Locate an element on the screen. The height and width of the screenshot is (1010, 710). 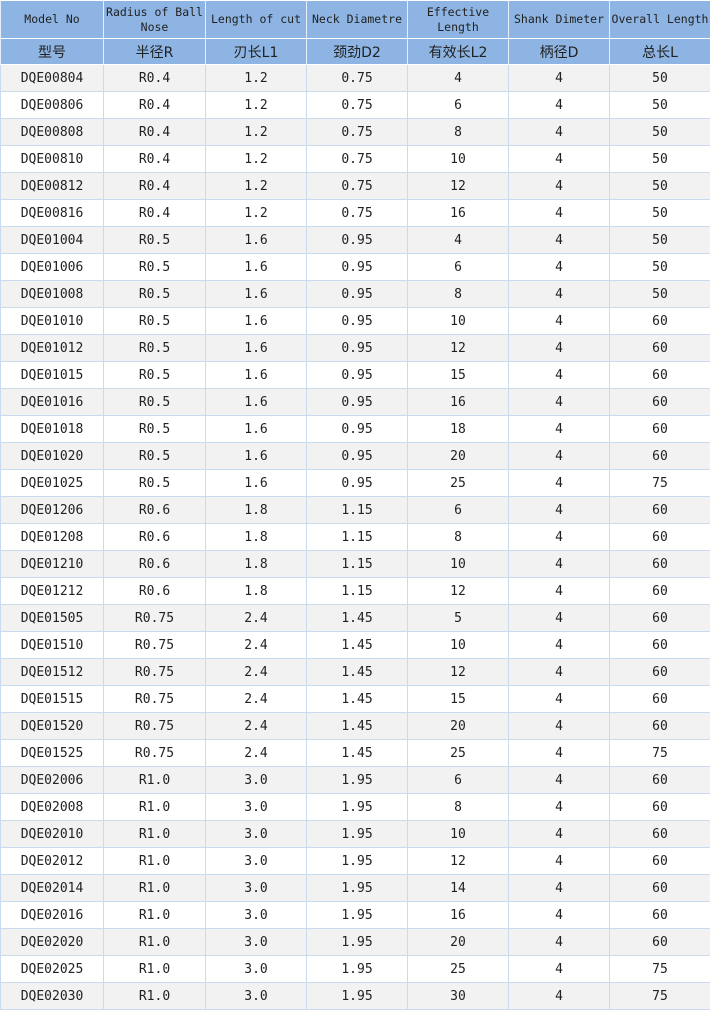
cell-effective-length: 15 is located at coordinates (458, 375).